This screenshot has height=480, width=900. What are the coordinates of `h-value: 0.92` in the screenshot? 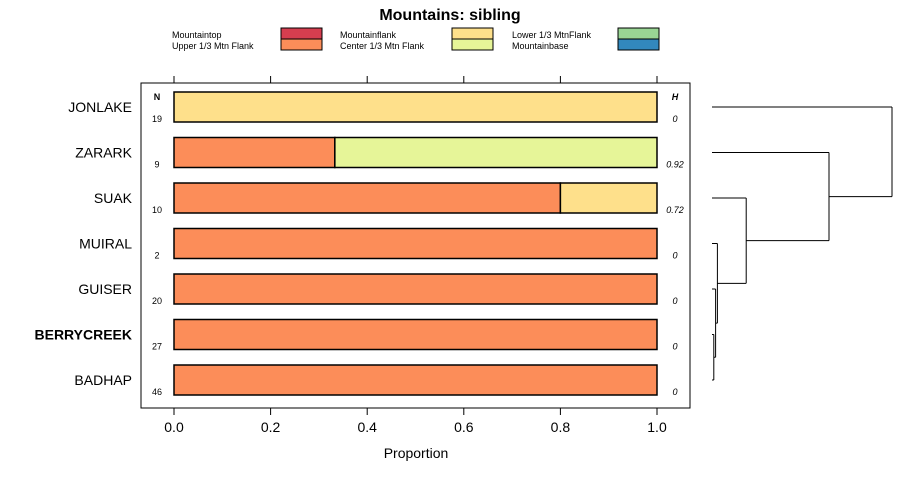 It's located at (675, 165).